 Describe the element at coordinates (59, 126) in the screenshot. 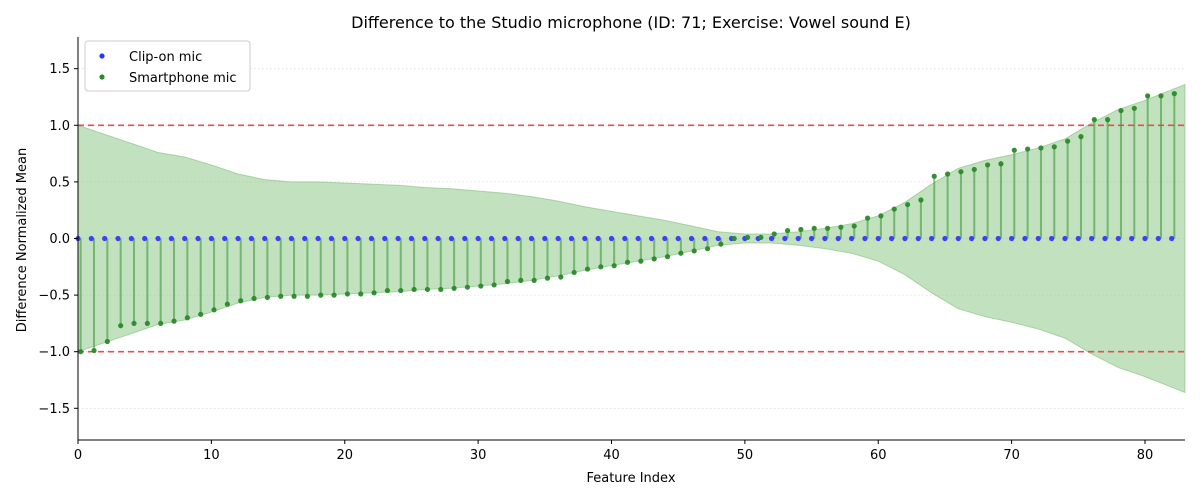

I see `y-tick-label-5: 1.0` at that location.